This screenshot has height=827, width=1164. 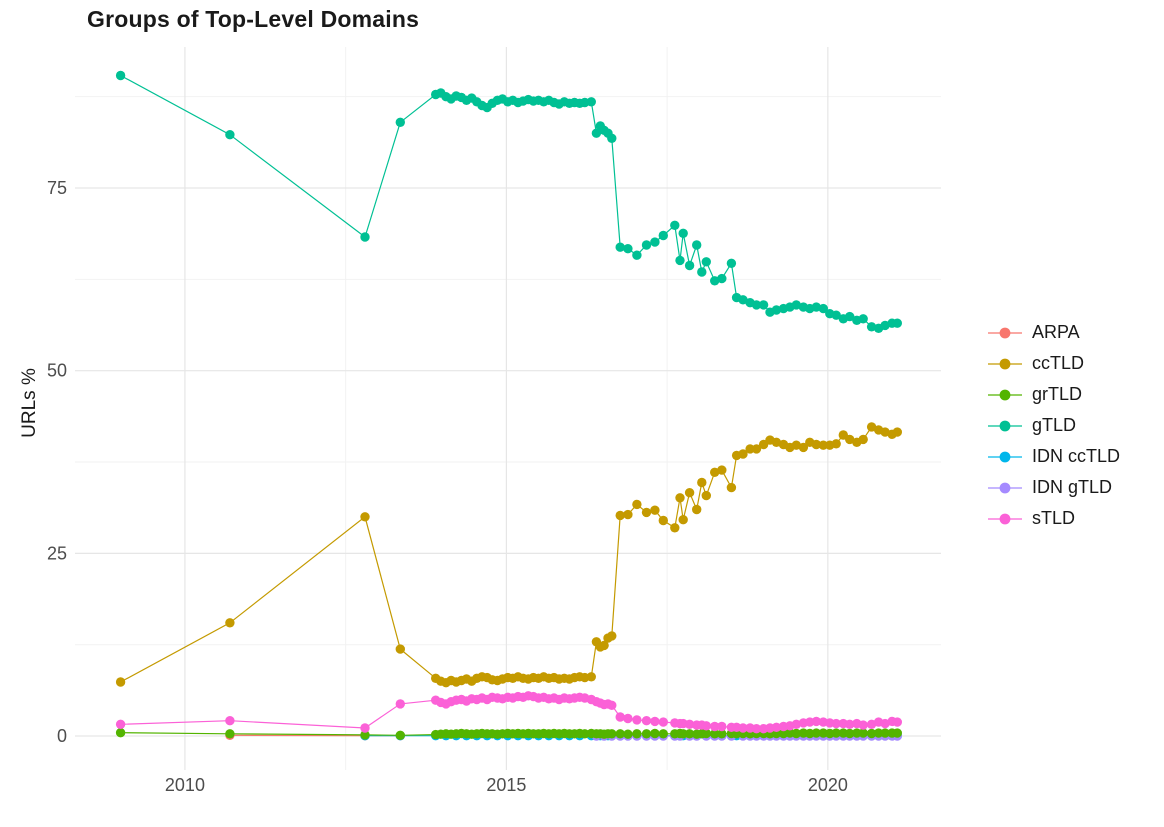 What do you see at coordinates (185, 785) in the screenshot?
I see `x-tick-label: 2010` at bounding box center [185, 785].